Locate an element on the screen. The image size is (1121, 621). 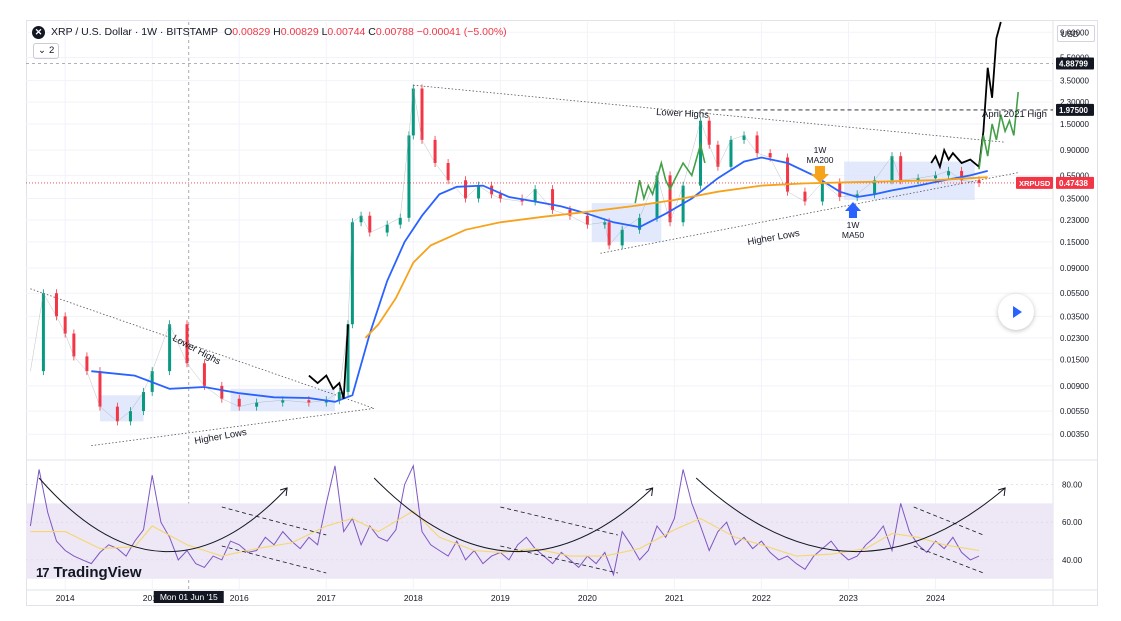
y-tick-label: 9.00000 is located at coordinates (1074, 32).